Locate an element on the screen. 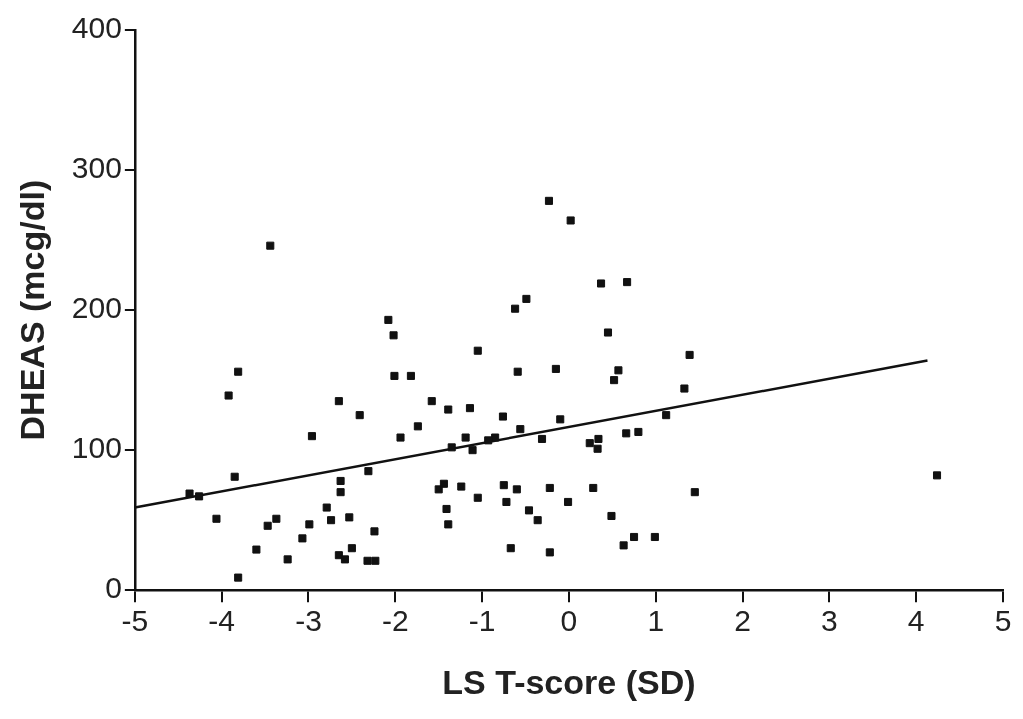 The image size is (1023, 719). y-tick-label: 200 is located at coordinates (96, 308).